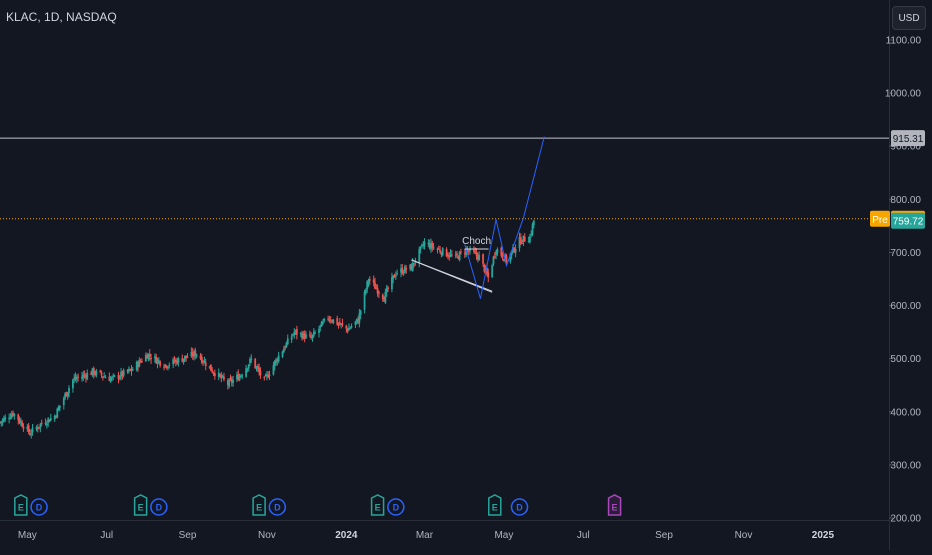 This screenshot has width=932, height=555. What do you see at coordinates (476, 241) in the screenshot?
I see `choch-annotation: Choch` at bounding box center [476, 241].